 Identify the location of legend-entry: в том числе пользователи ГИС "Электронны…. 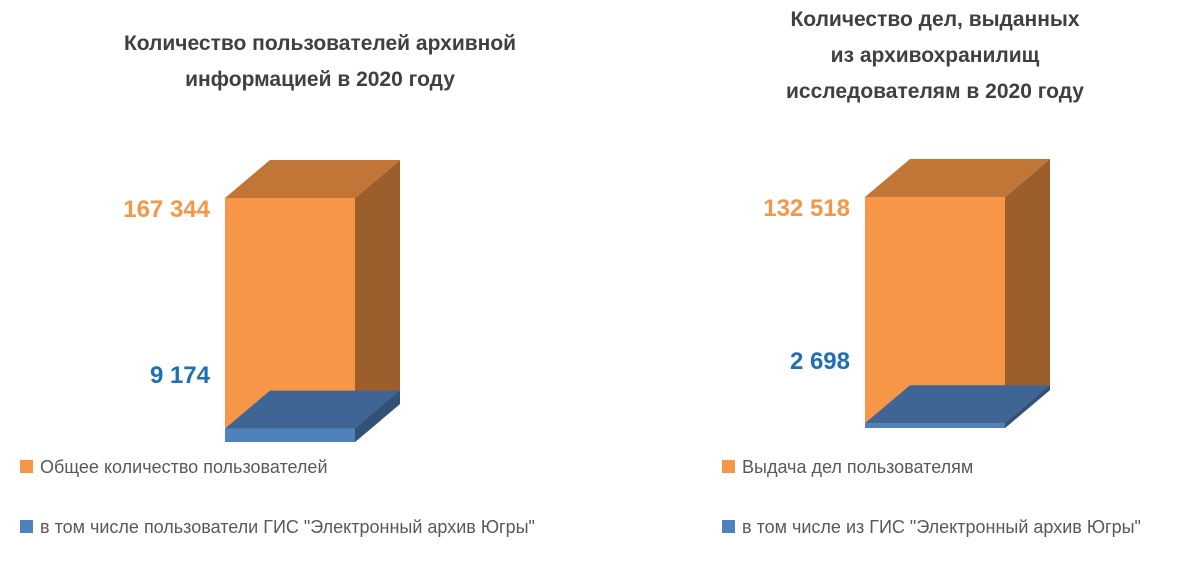
(330, 527).